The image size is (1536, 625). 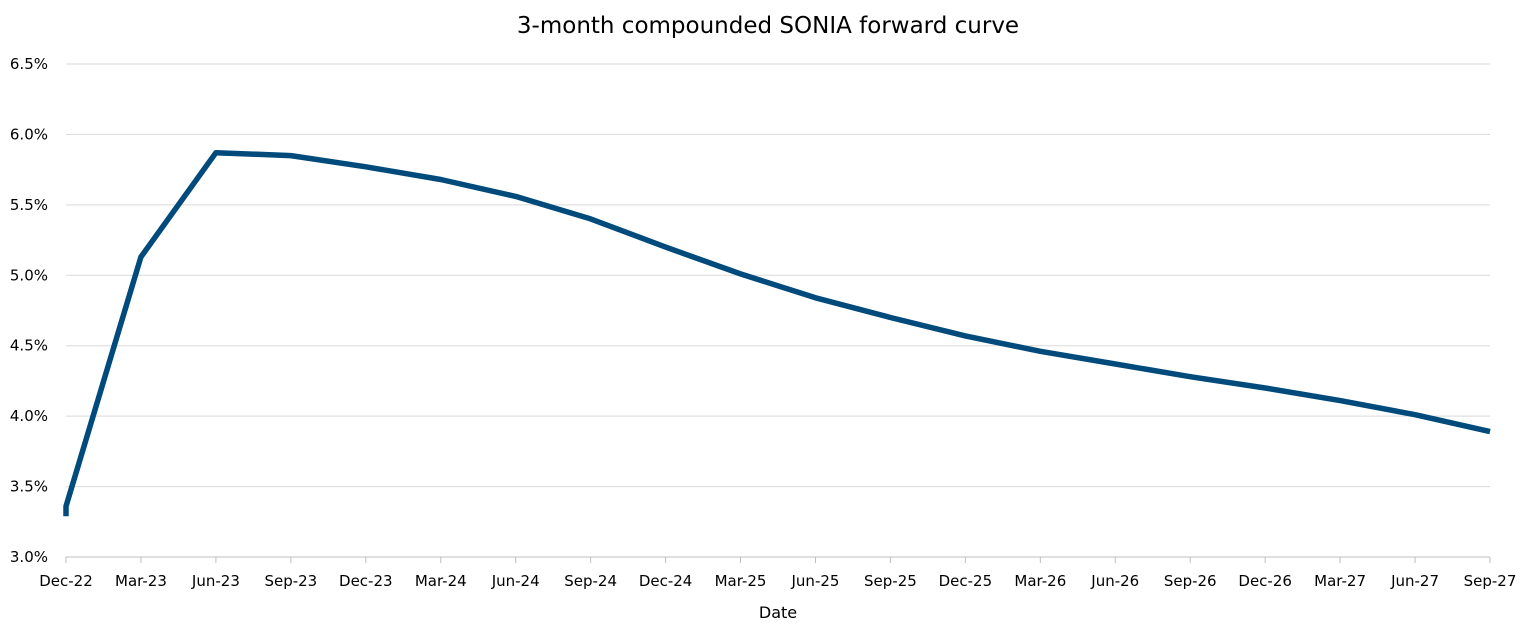 What do you see at coordinates (29, 134) in the screenshot?
I see `y-tick-label: 6.0%` at bounding box center [29, 134].